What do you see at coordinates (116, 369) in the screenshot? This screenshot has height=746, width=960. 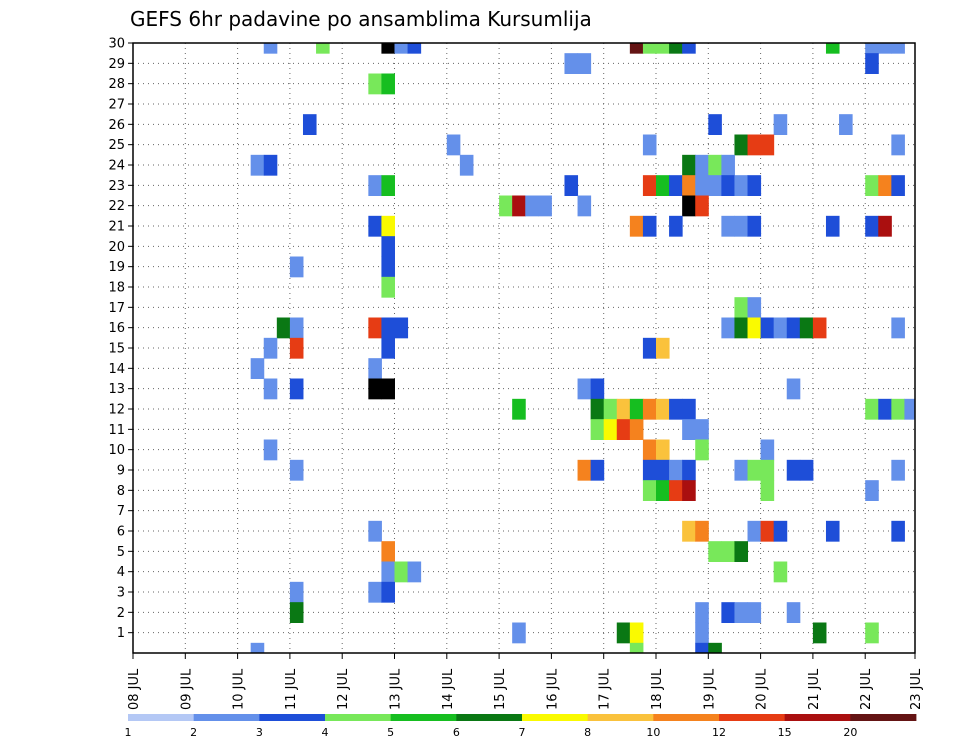 I see `y-tick-label: 14` at bounding box center [116, 369].